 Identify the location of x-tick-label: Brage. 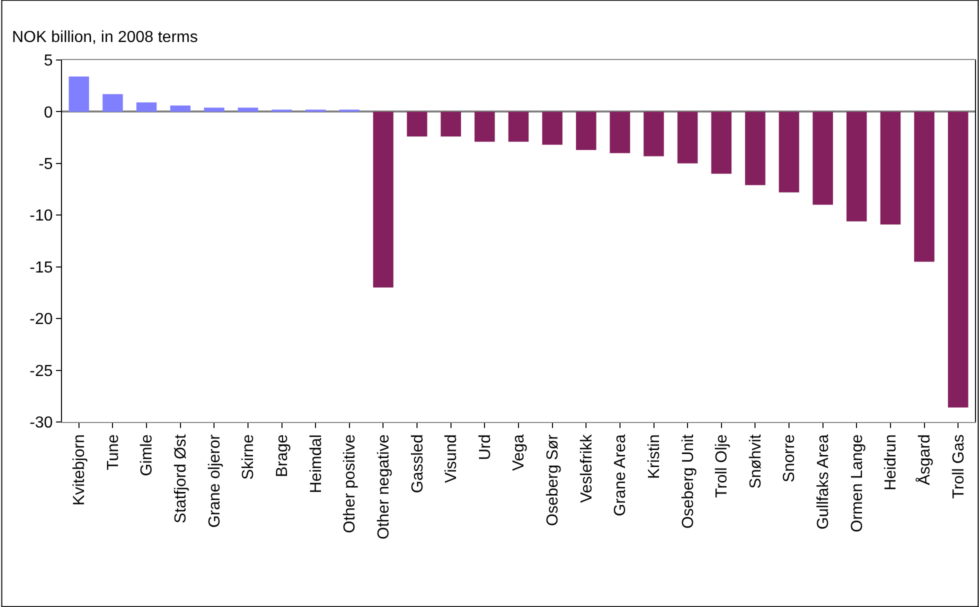
(282, 456).